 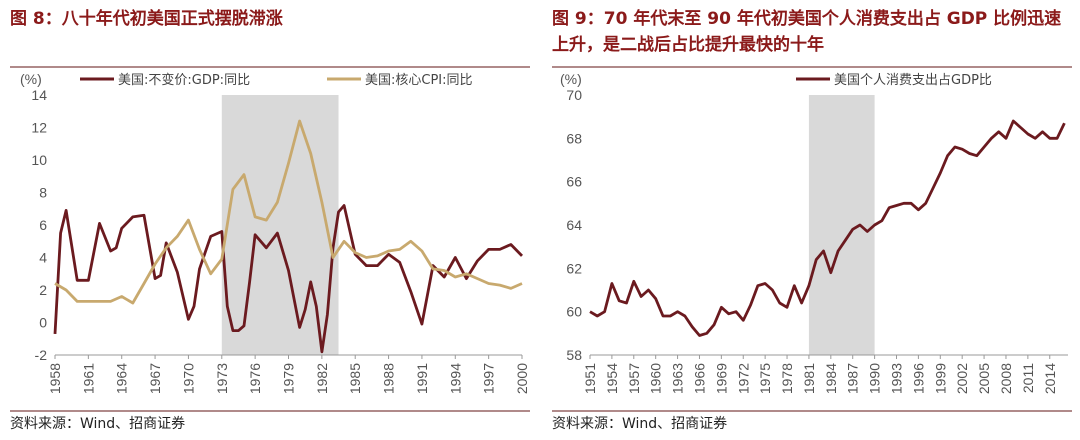 I want to click on y-tick-label: 14, so click(x=39, y=95).